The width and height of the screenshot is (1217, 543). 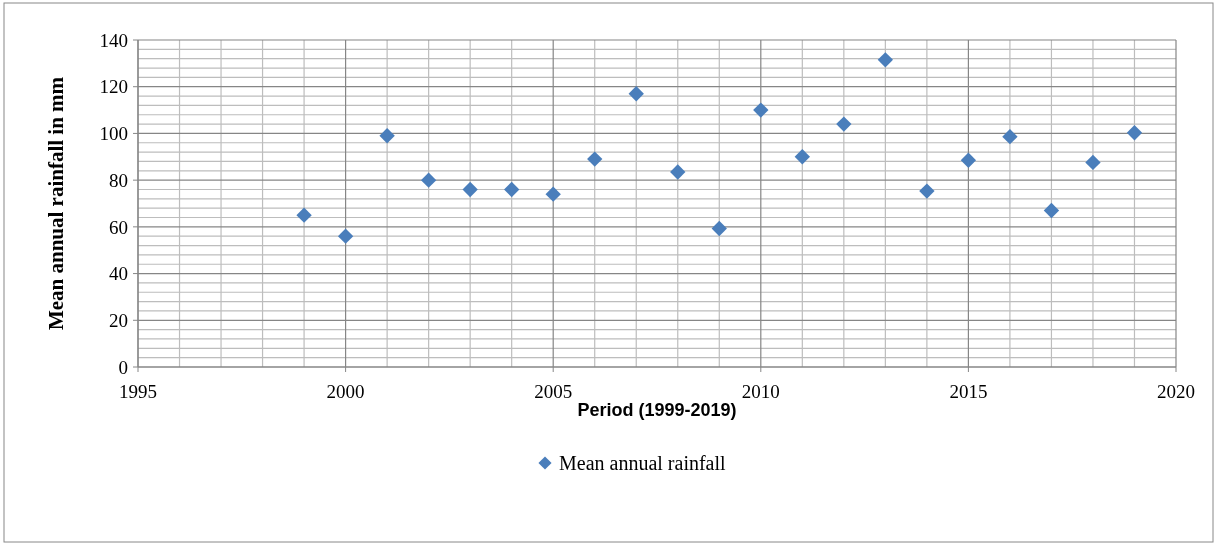 I want to click on x-tick-label: 2010, so click(x=760, y=391).